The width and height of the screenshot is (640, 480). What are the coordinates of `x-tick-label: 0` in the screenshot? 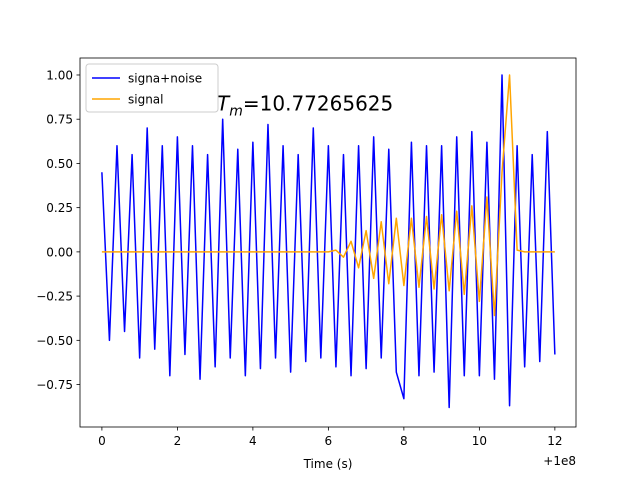 It's located at (102, 441).